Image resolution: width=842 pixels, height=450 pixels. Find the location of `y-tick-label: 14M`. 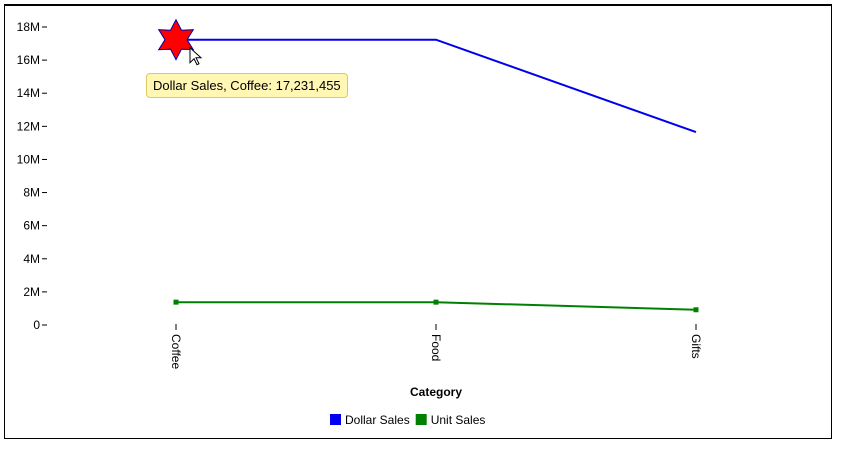

y-tick-label: 14M is located at coordinates (28, 93).